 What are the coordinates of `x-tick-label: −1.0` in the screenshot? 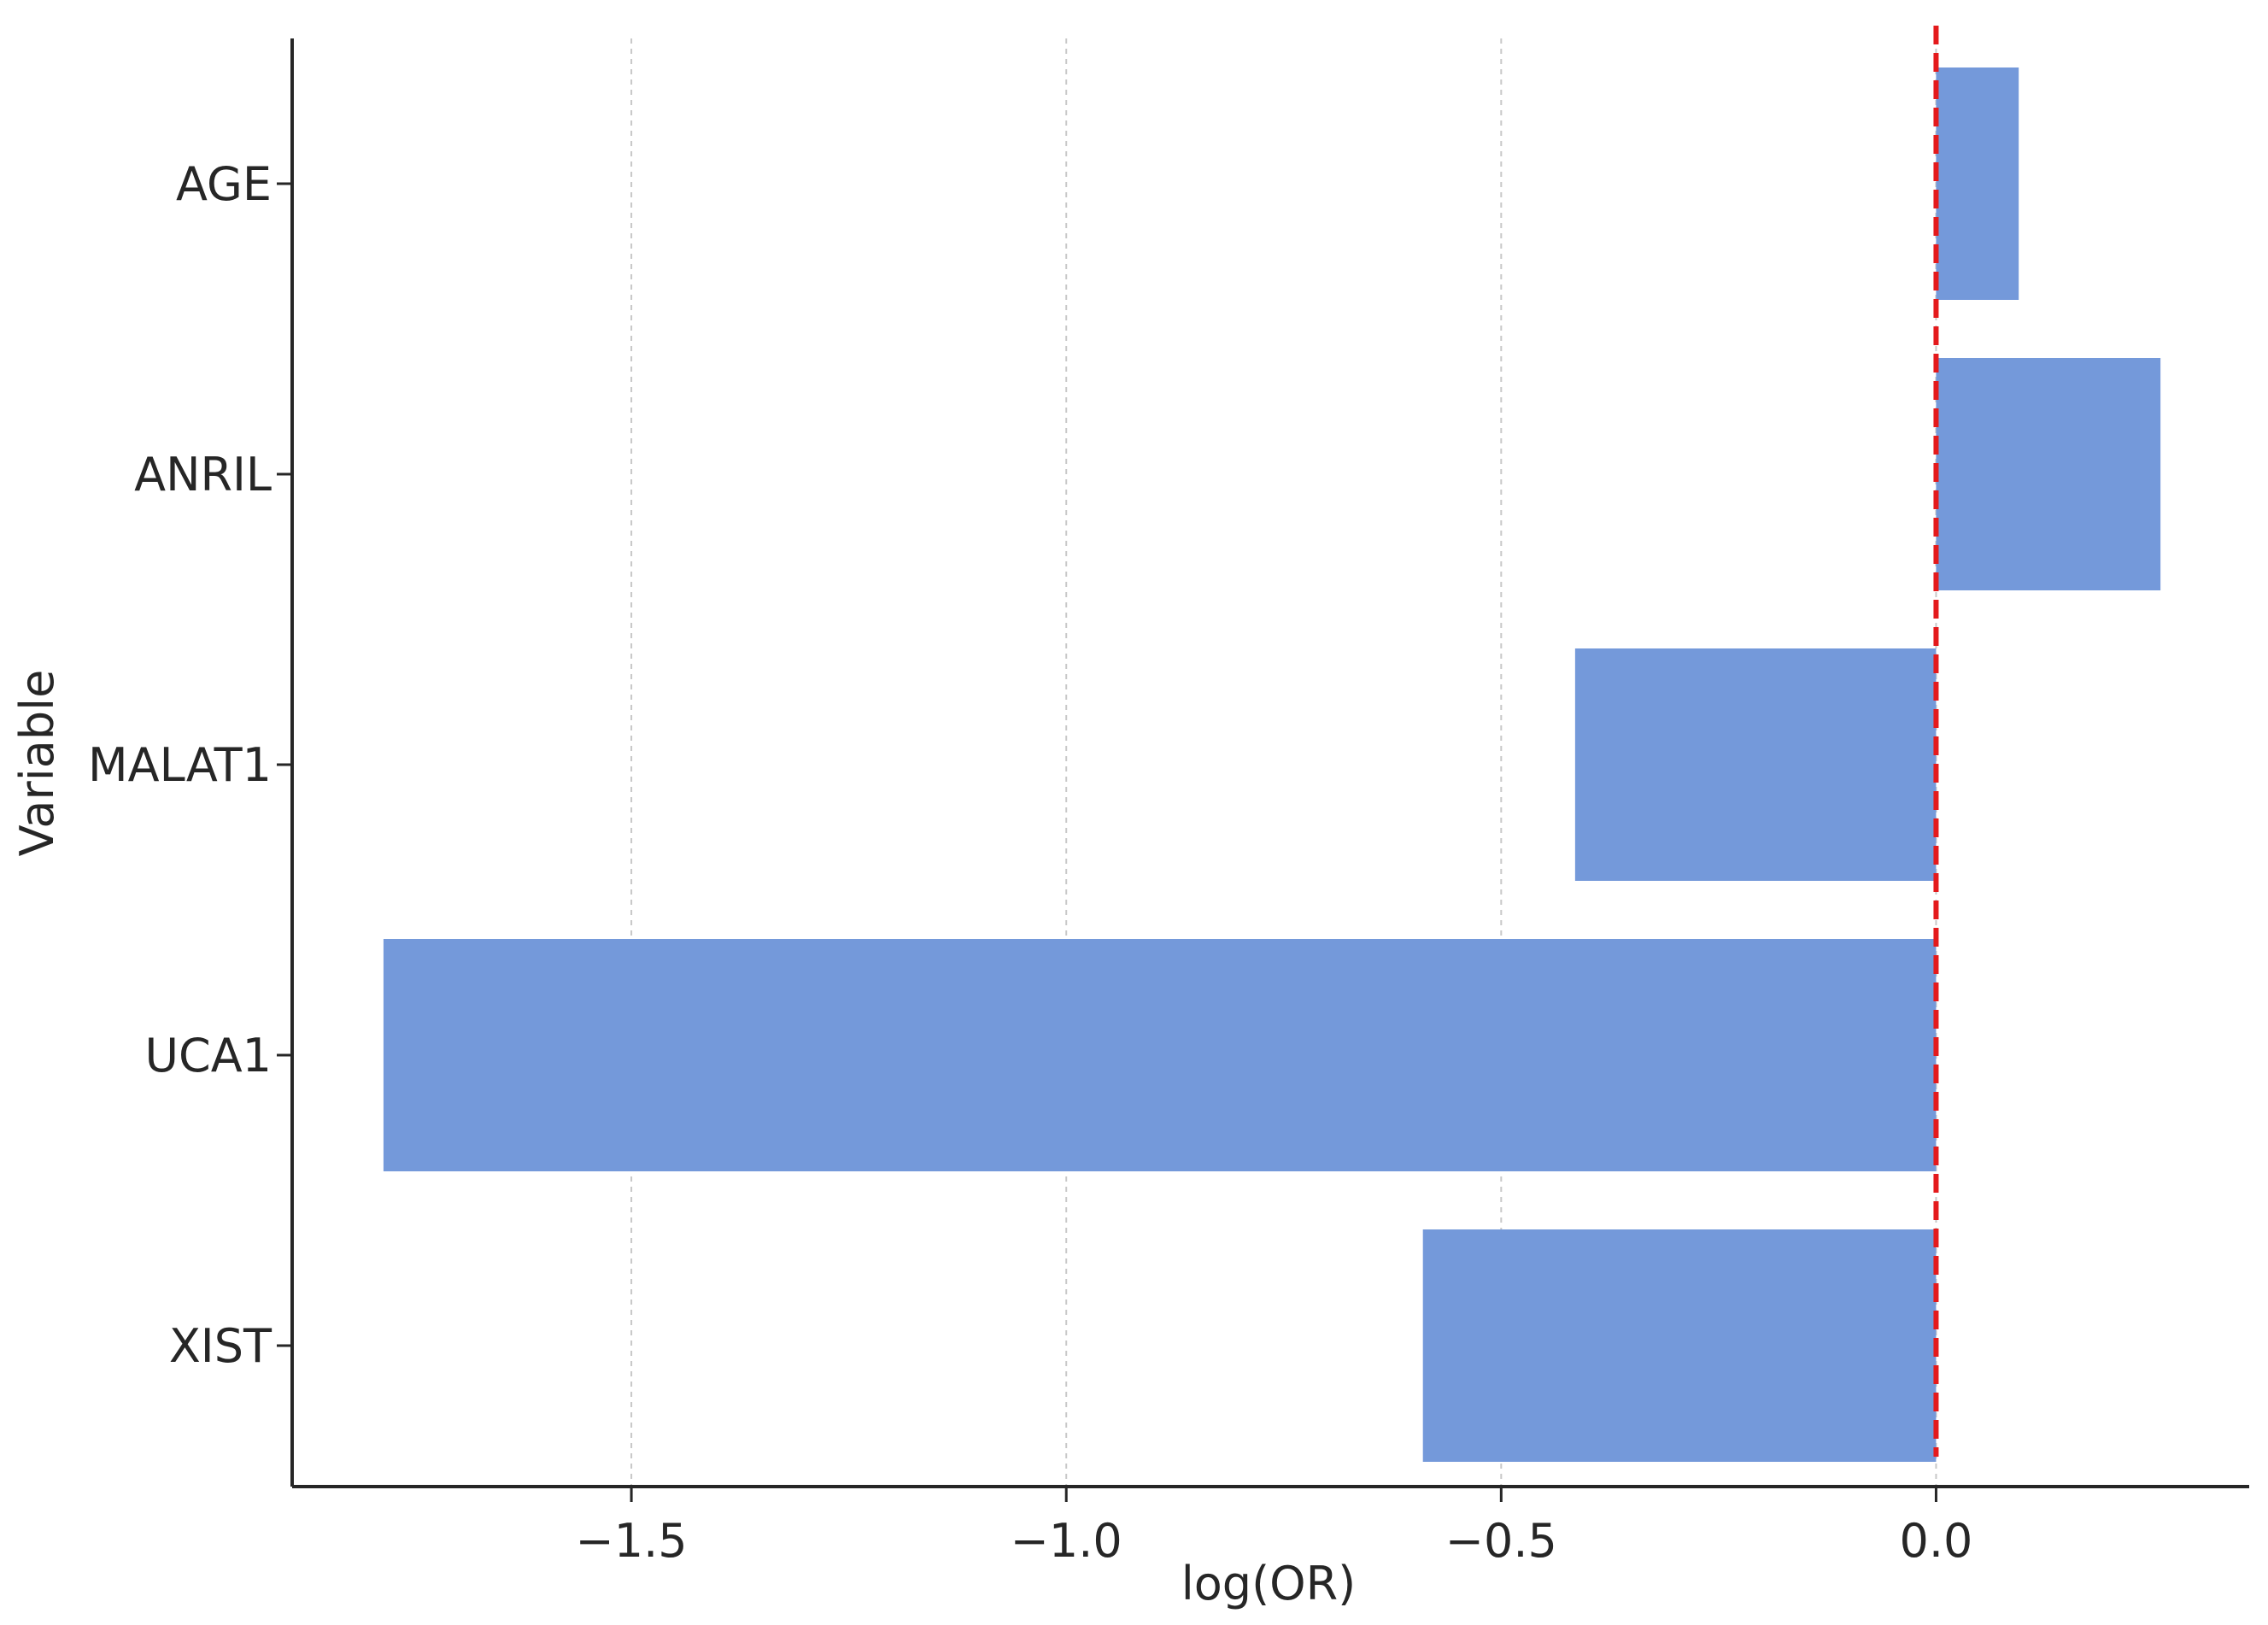 It's located at (1066, 1541).